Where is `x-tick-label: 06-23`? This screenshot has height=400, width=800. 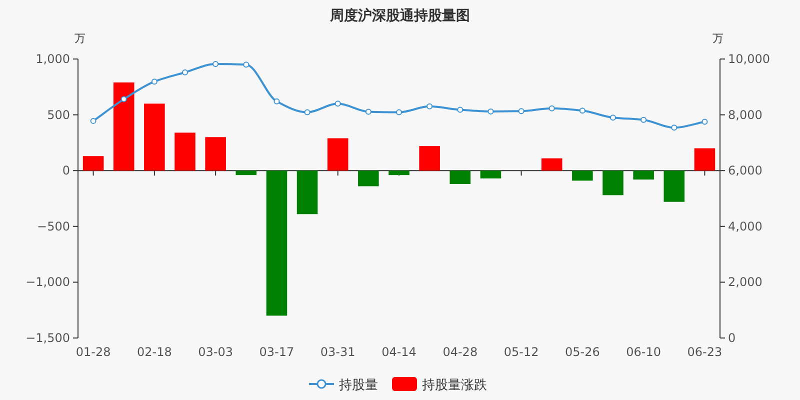 x-tick-label: 06-23 is located at coordinates (704, 352).